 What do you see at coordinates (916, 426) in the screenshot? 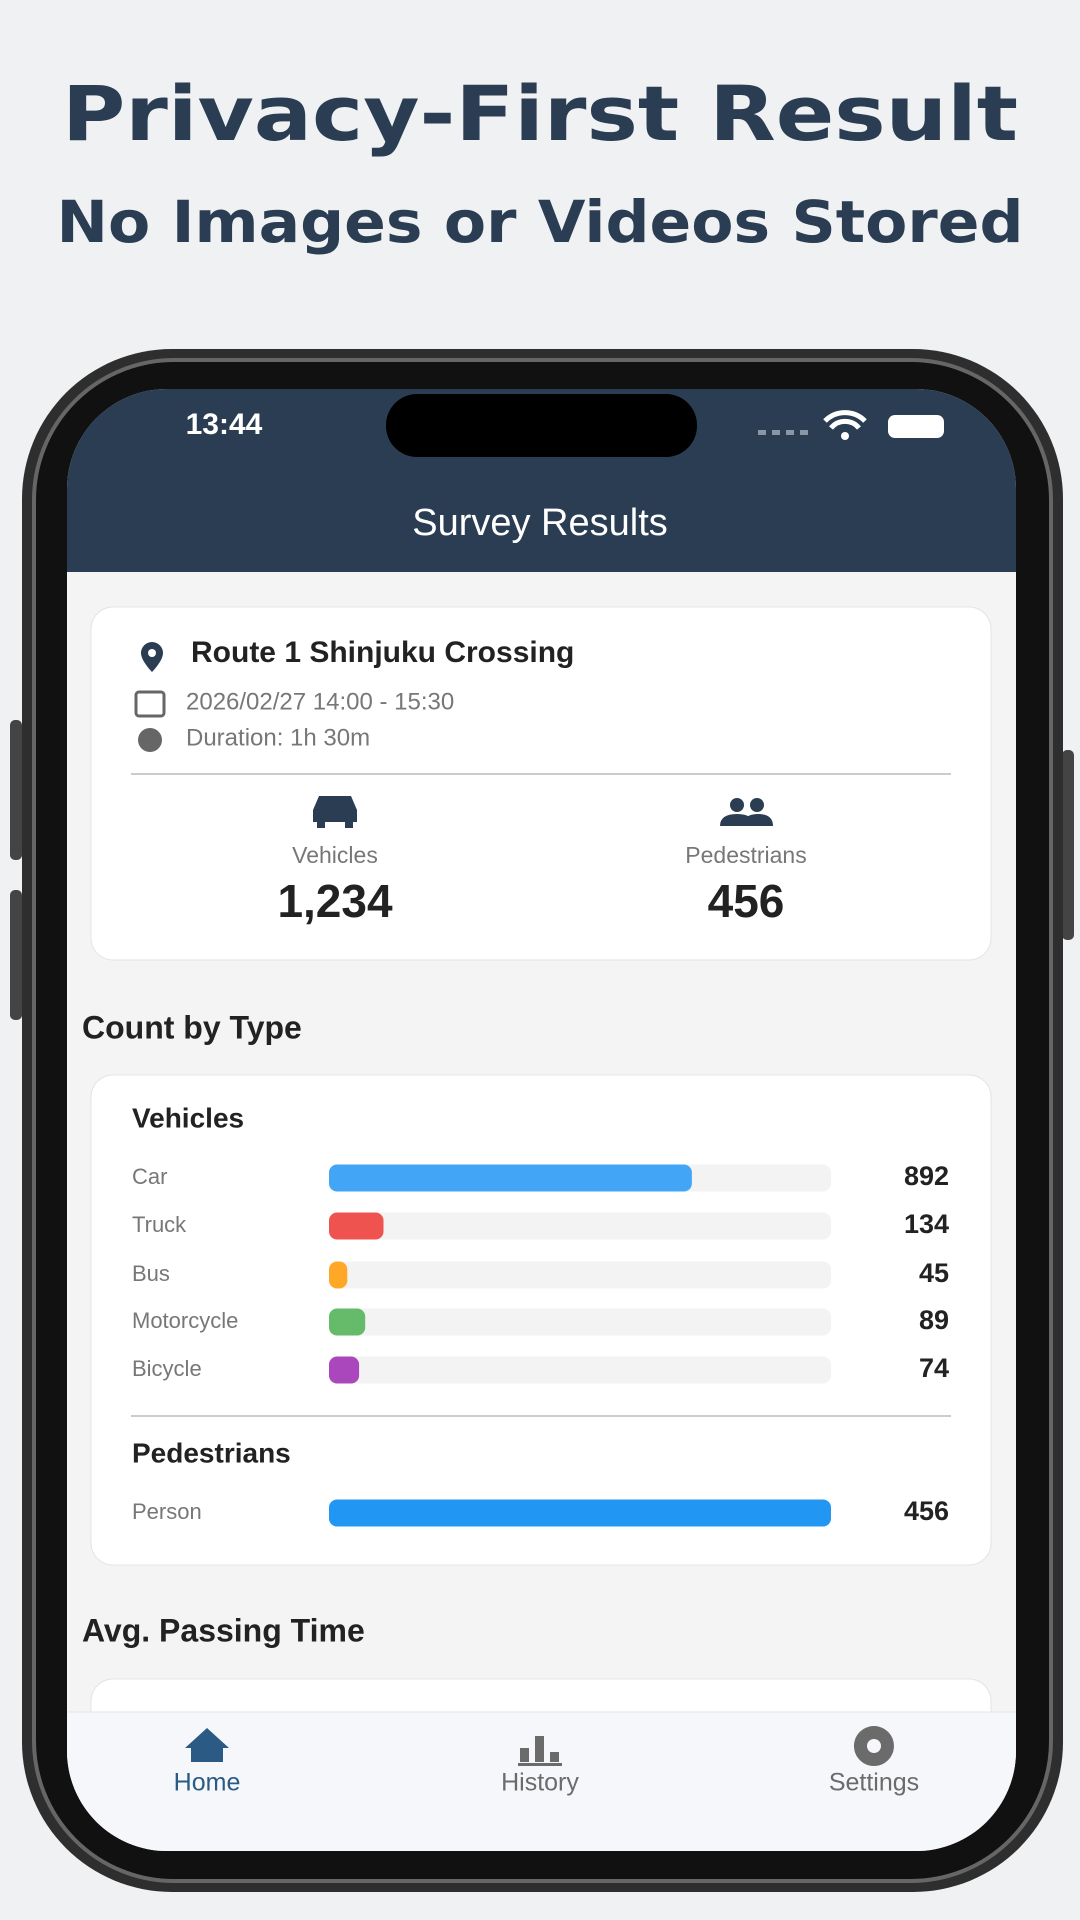
I see `battery` at bounding box center [916, 426].